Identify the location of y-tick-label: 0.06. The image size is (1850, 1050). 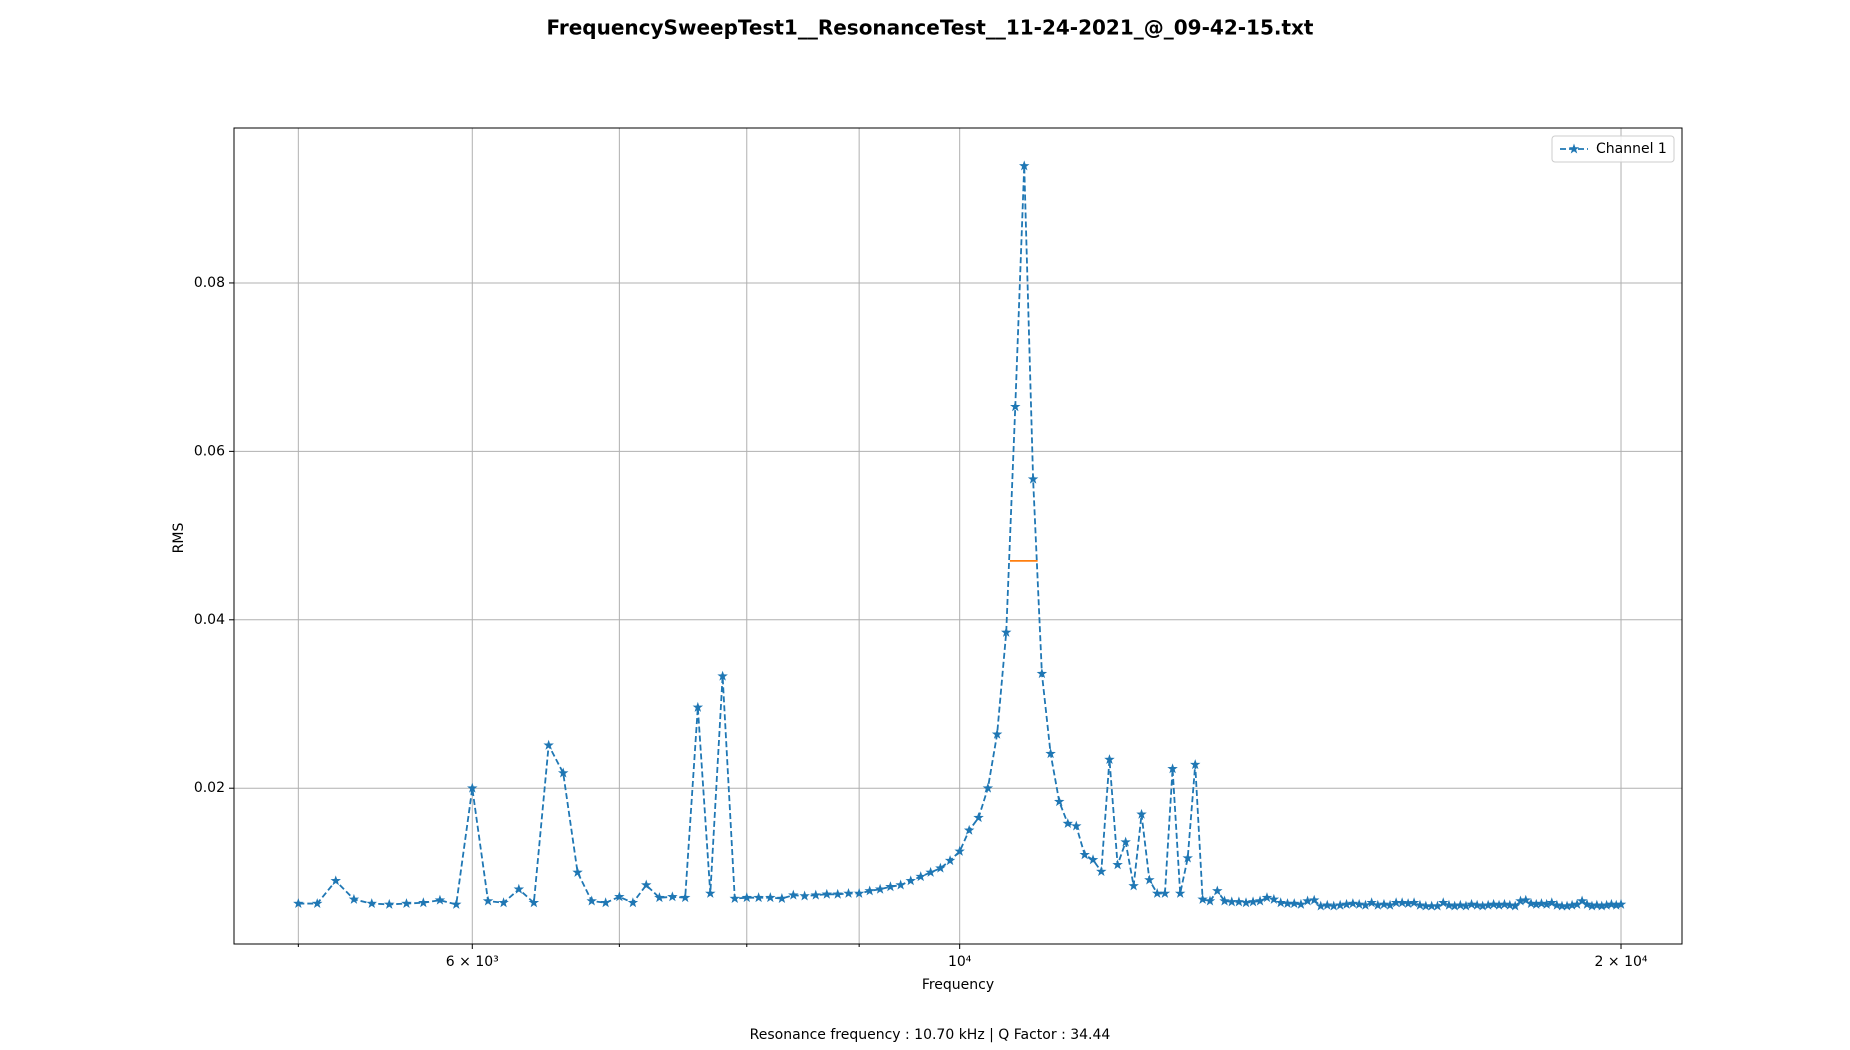
(209, 451).